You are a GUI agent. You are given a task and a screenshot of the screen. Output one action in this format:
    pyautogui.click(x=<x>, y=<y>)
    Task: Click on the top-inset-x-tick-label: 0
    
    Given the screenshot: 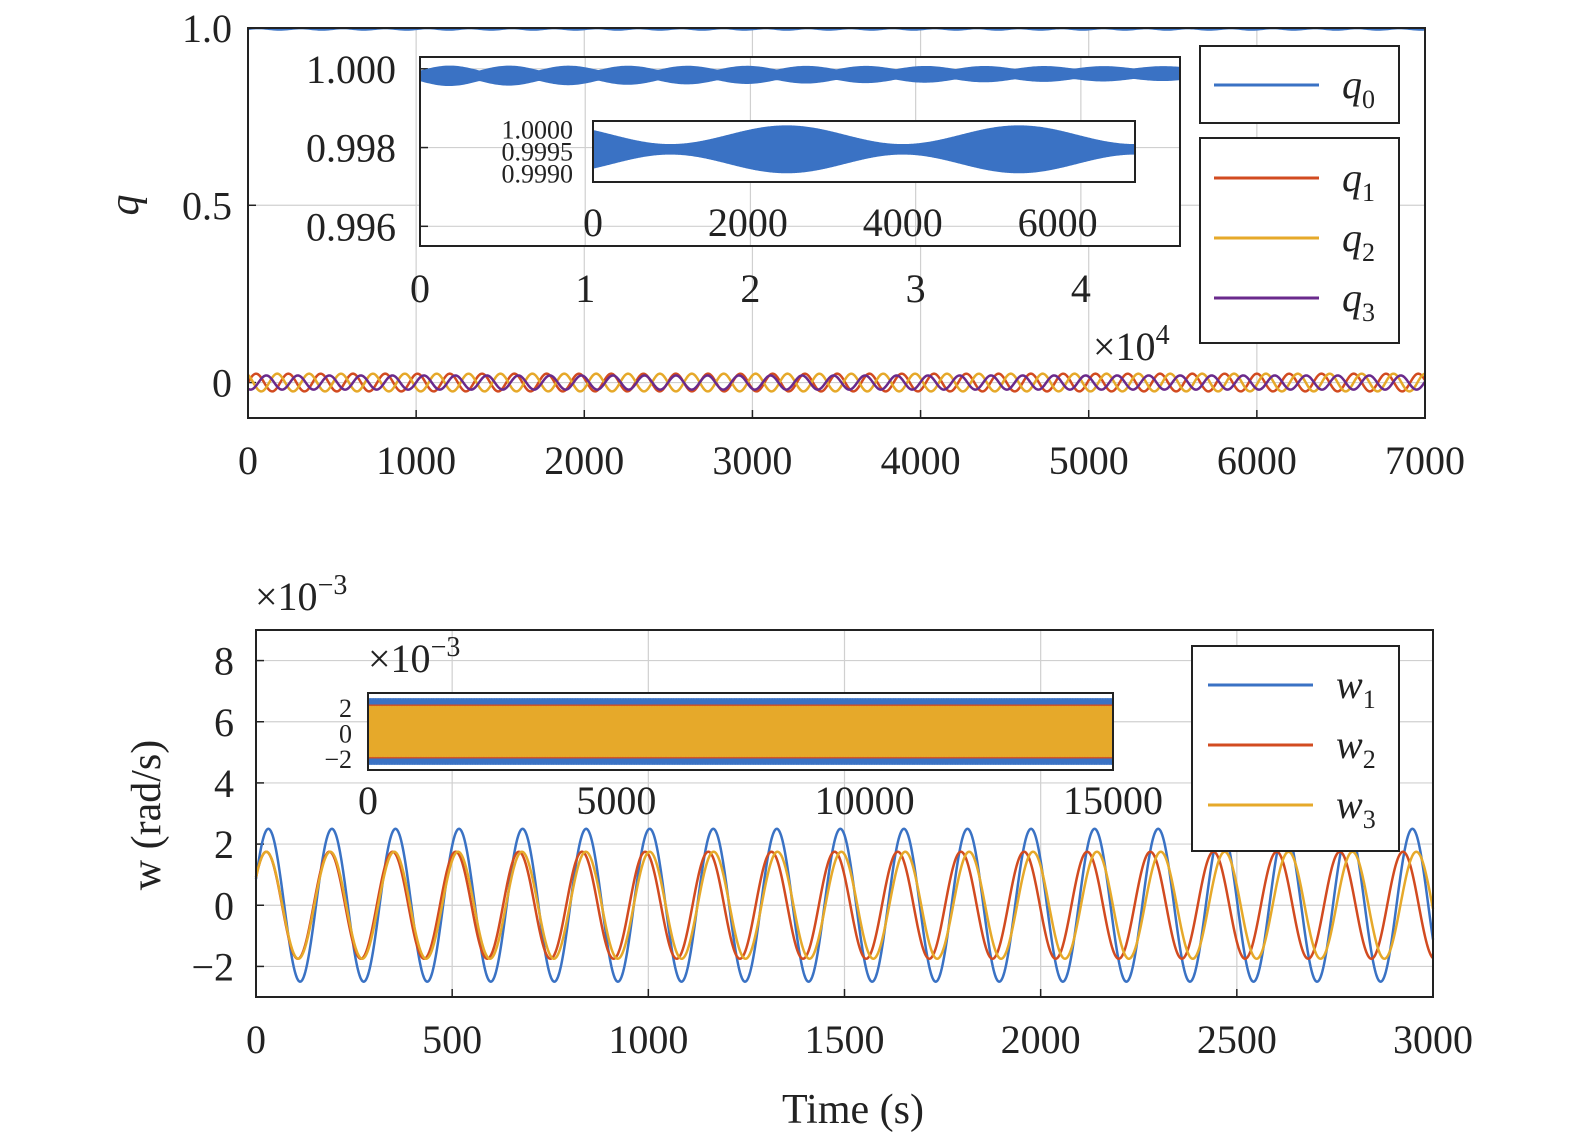 What is the action you would take?
    pyautogui.click(x=420, y=288)
    